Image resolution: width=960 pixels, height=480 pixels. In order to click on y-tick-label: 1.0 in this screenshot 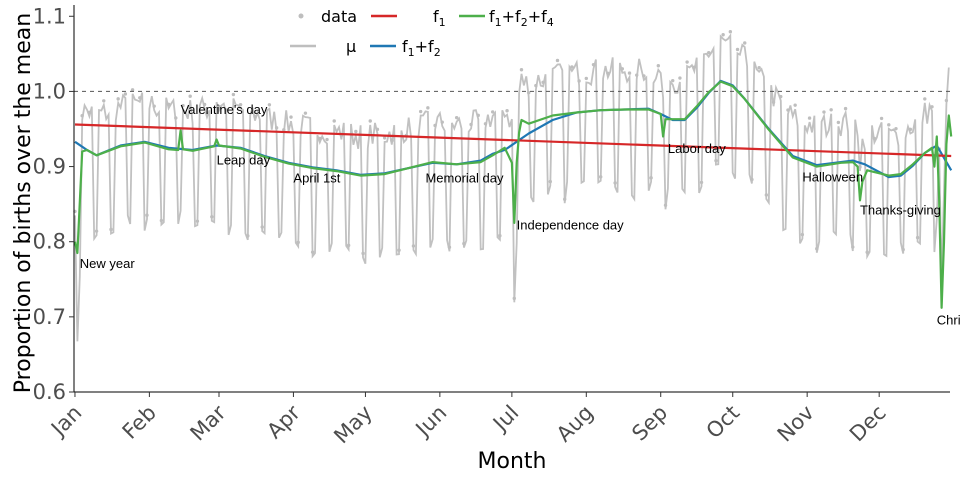, I will do `click(49, 91)`.